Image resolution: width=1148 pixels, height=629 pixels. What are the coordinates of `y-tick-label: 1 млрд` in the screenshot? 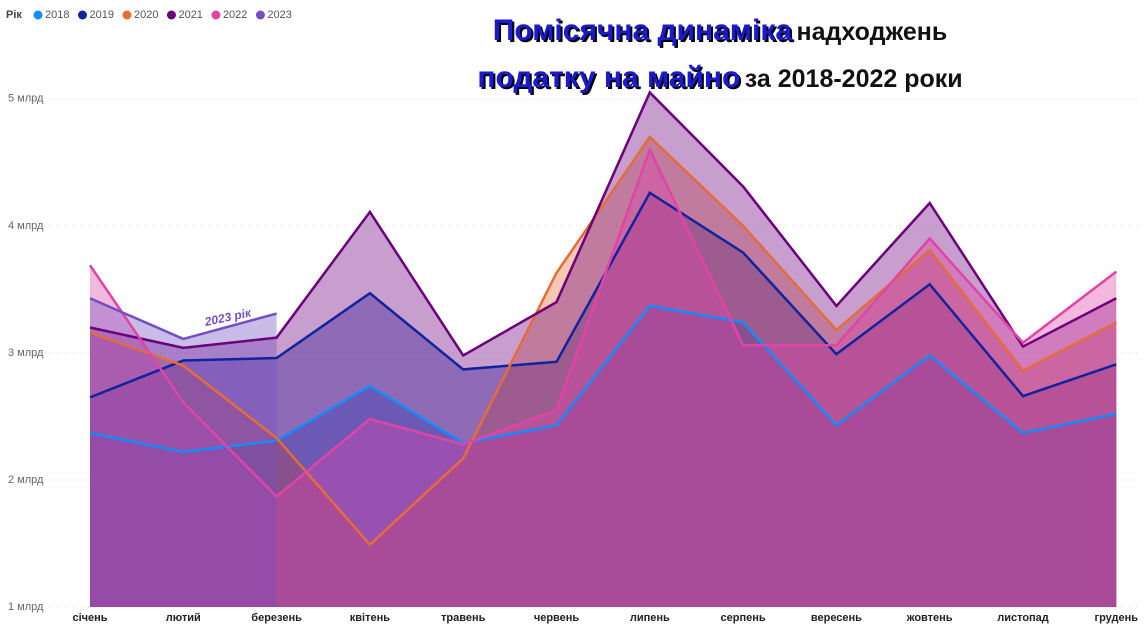 It's located at (26, 607).